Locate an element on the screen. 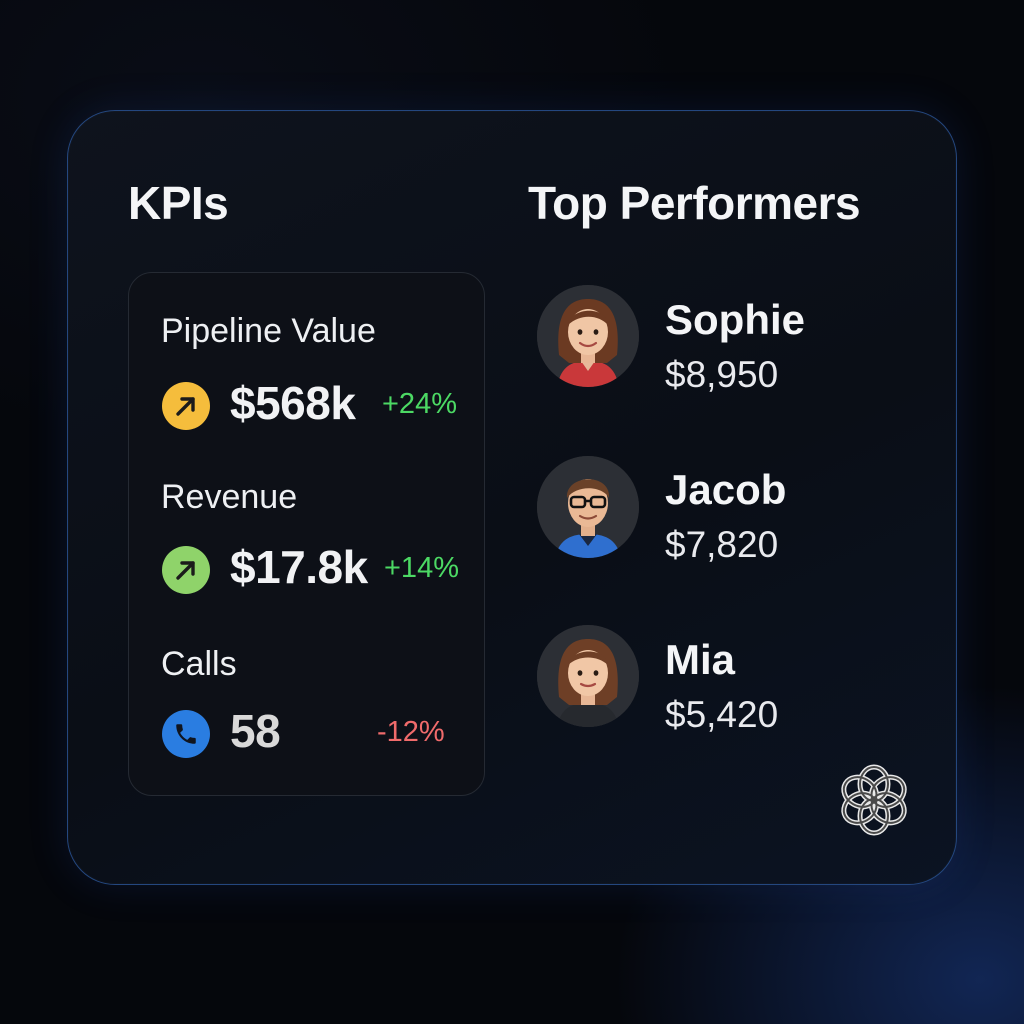 This screenshot has height=1024, width=1024. avatar-mia is located at coordinates (588, 676).